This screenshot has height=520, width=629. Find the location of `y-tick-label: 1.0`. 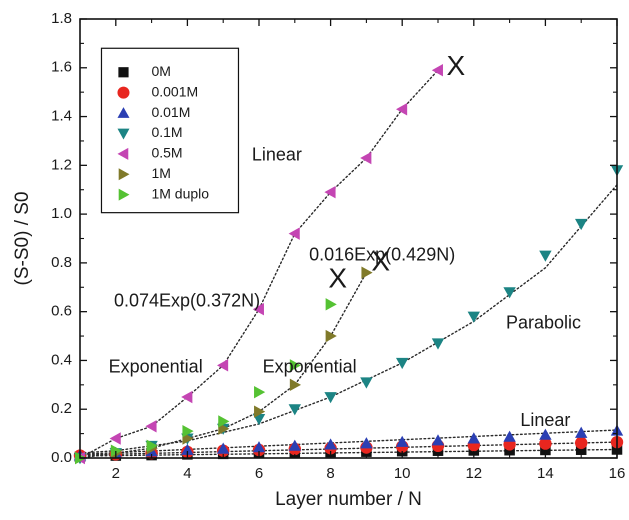

y-tick-label: 1.0 is located at coordinates (61, 213).